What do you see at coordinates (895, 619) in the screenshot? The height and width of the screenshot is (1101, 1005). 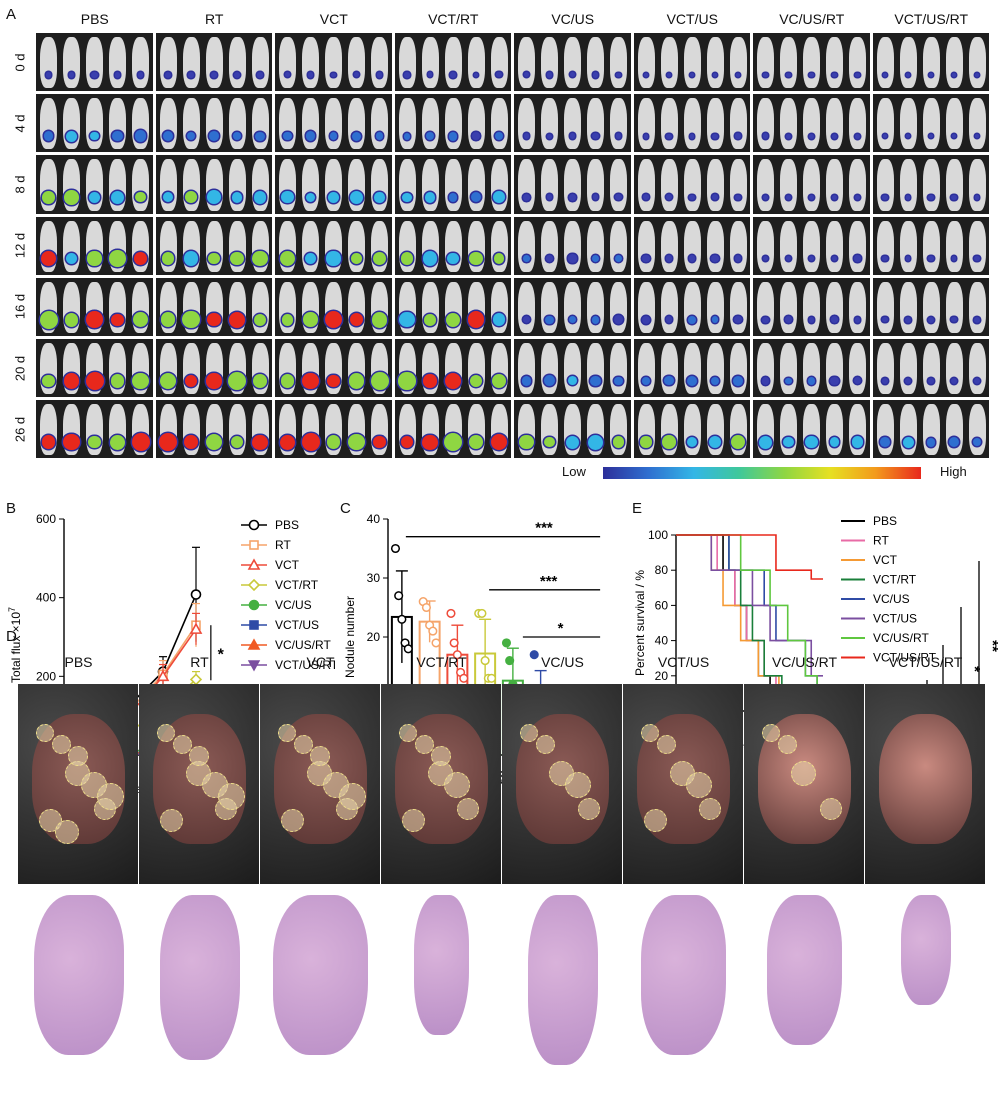 I see `legend-label: VCT/US` at bounding box center [895, 619].